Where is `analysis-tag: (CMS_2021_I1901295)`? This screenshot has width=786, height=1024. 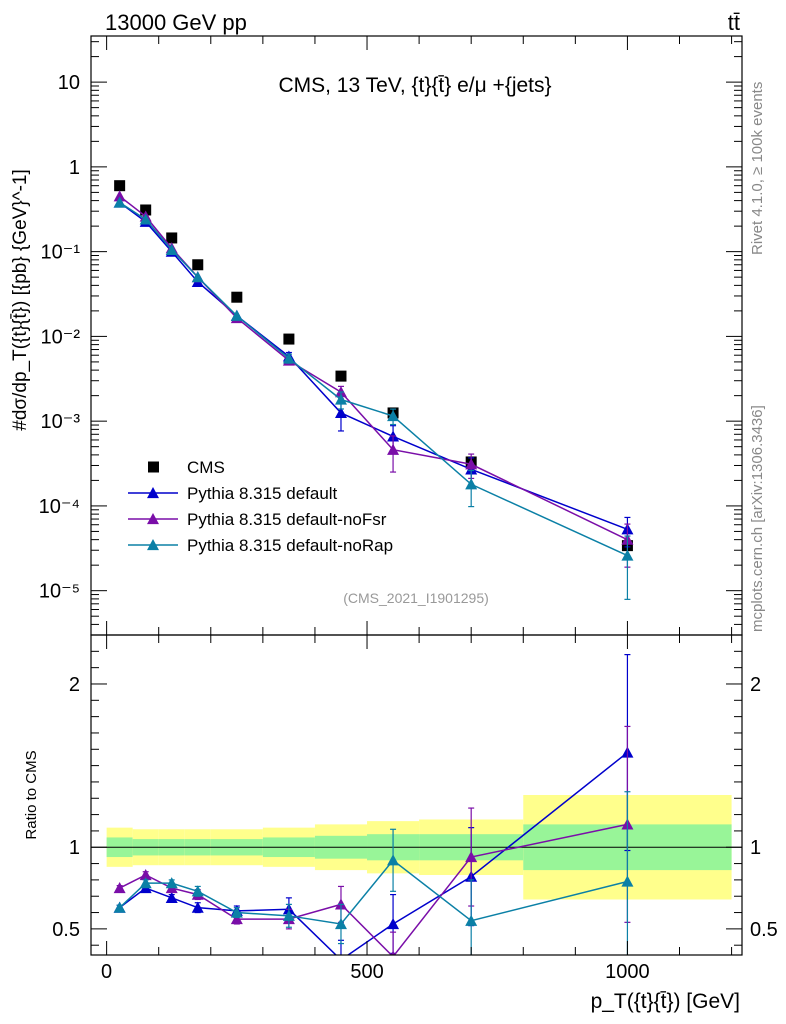
analysis-tag: (CMS_2021_I1901295) is located at coordinates (416, 598).